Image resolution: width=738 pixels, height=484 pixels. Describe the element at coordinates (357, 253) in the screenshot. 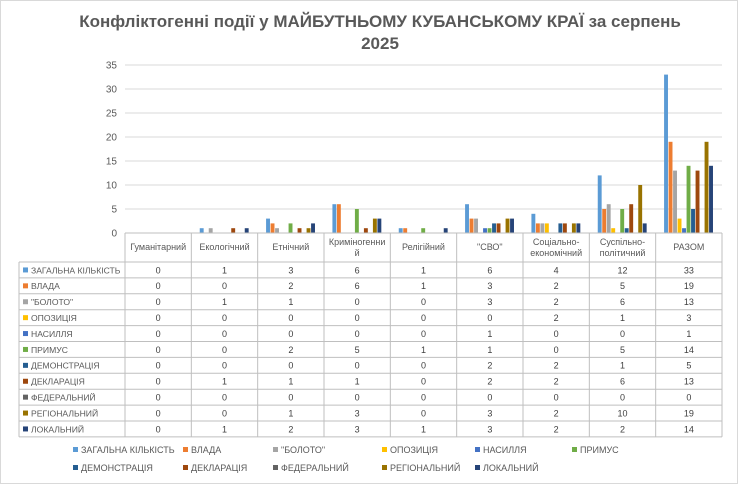

I see `category-label: й` at that location.